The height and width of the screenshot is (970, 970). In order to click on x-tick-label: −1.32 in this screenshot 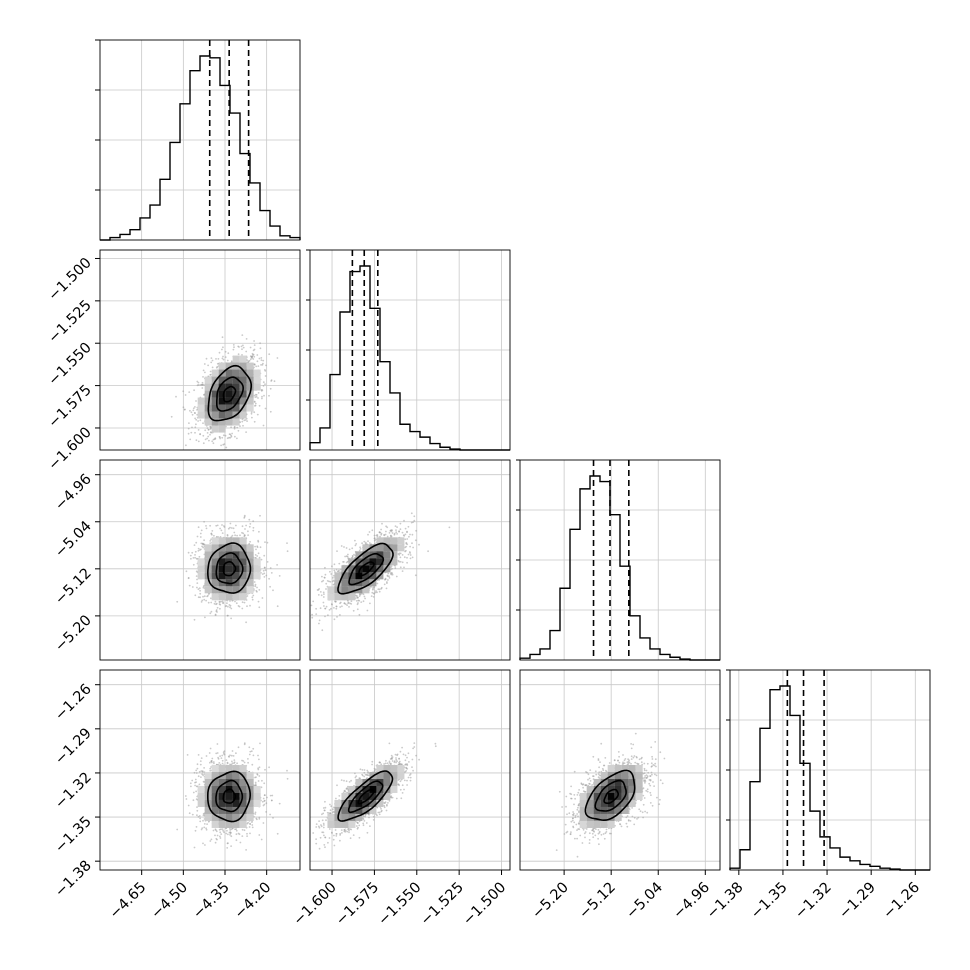, I will do `click(813, 901)`.